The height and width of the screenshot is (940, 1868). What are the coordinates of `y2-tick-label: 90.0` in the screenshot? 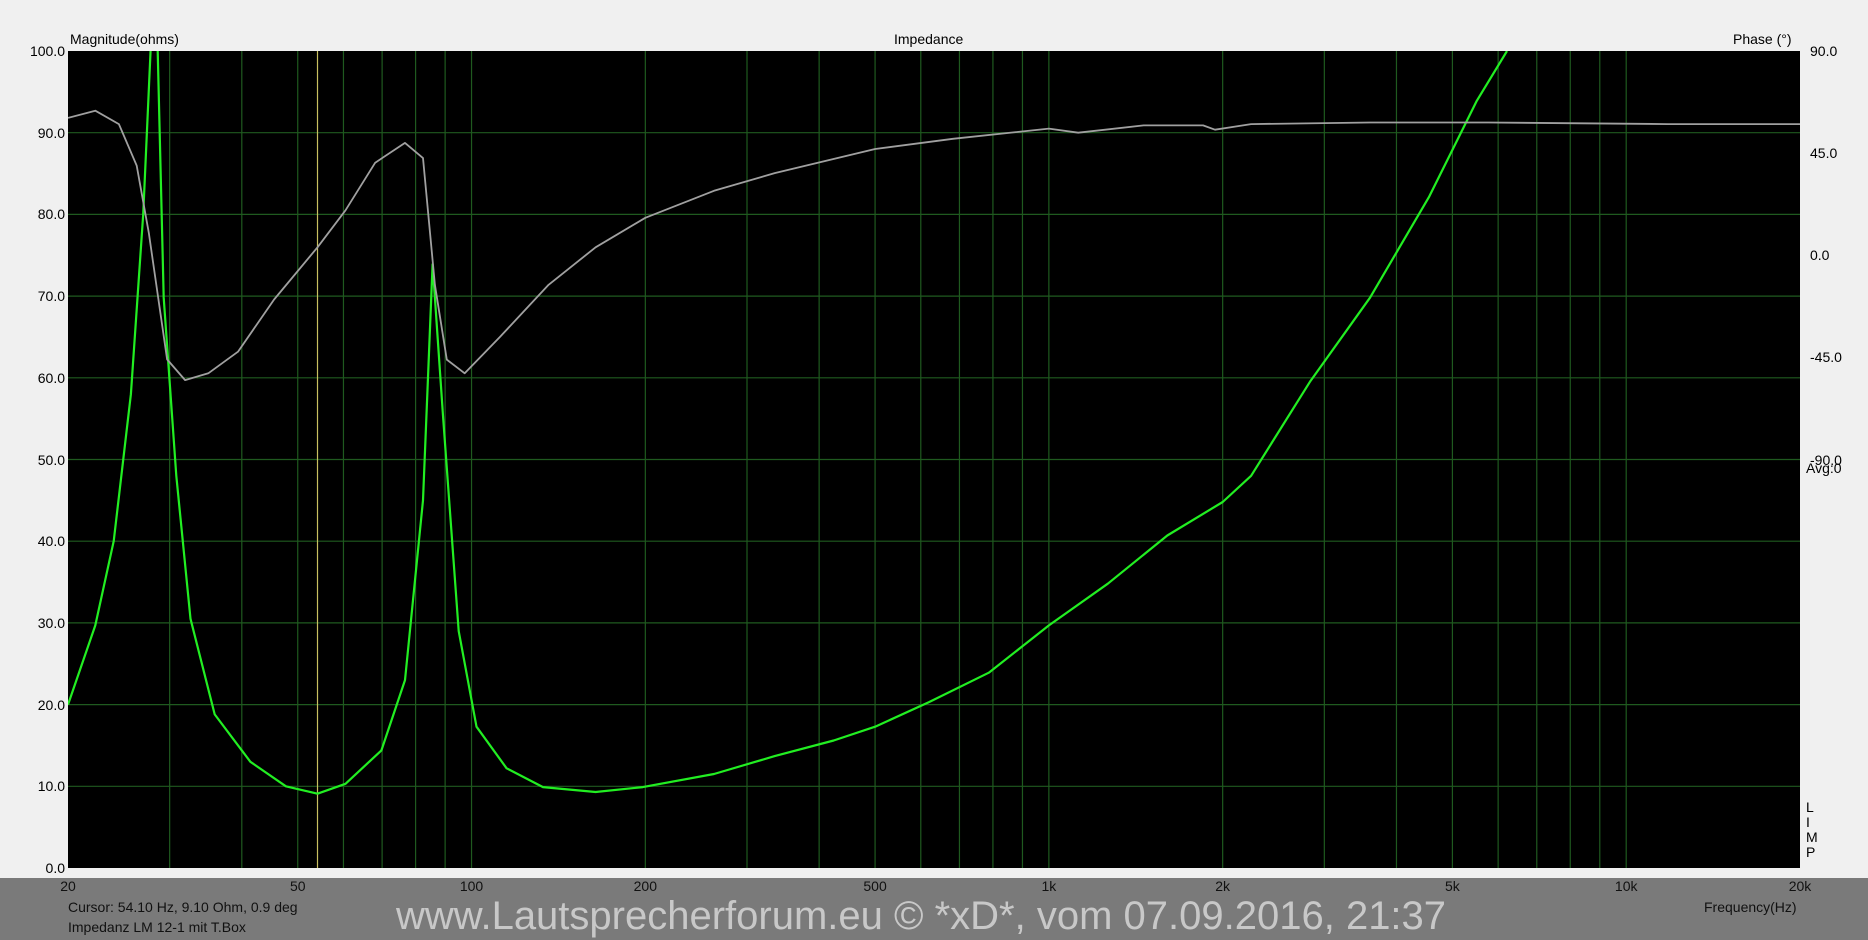 It's located at (1824, 51).